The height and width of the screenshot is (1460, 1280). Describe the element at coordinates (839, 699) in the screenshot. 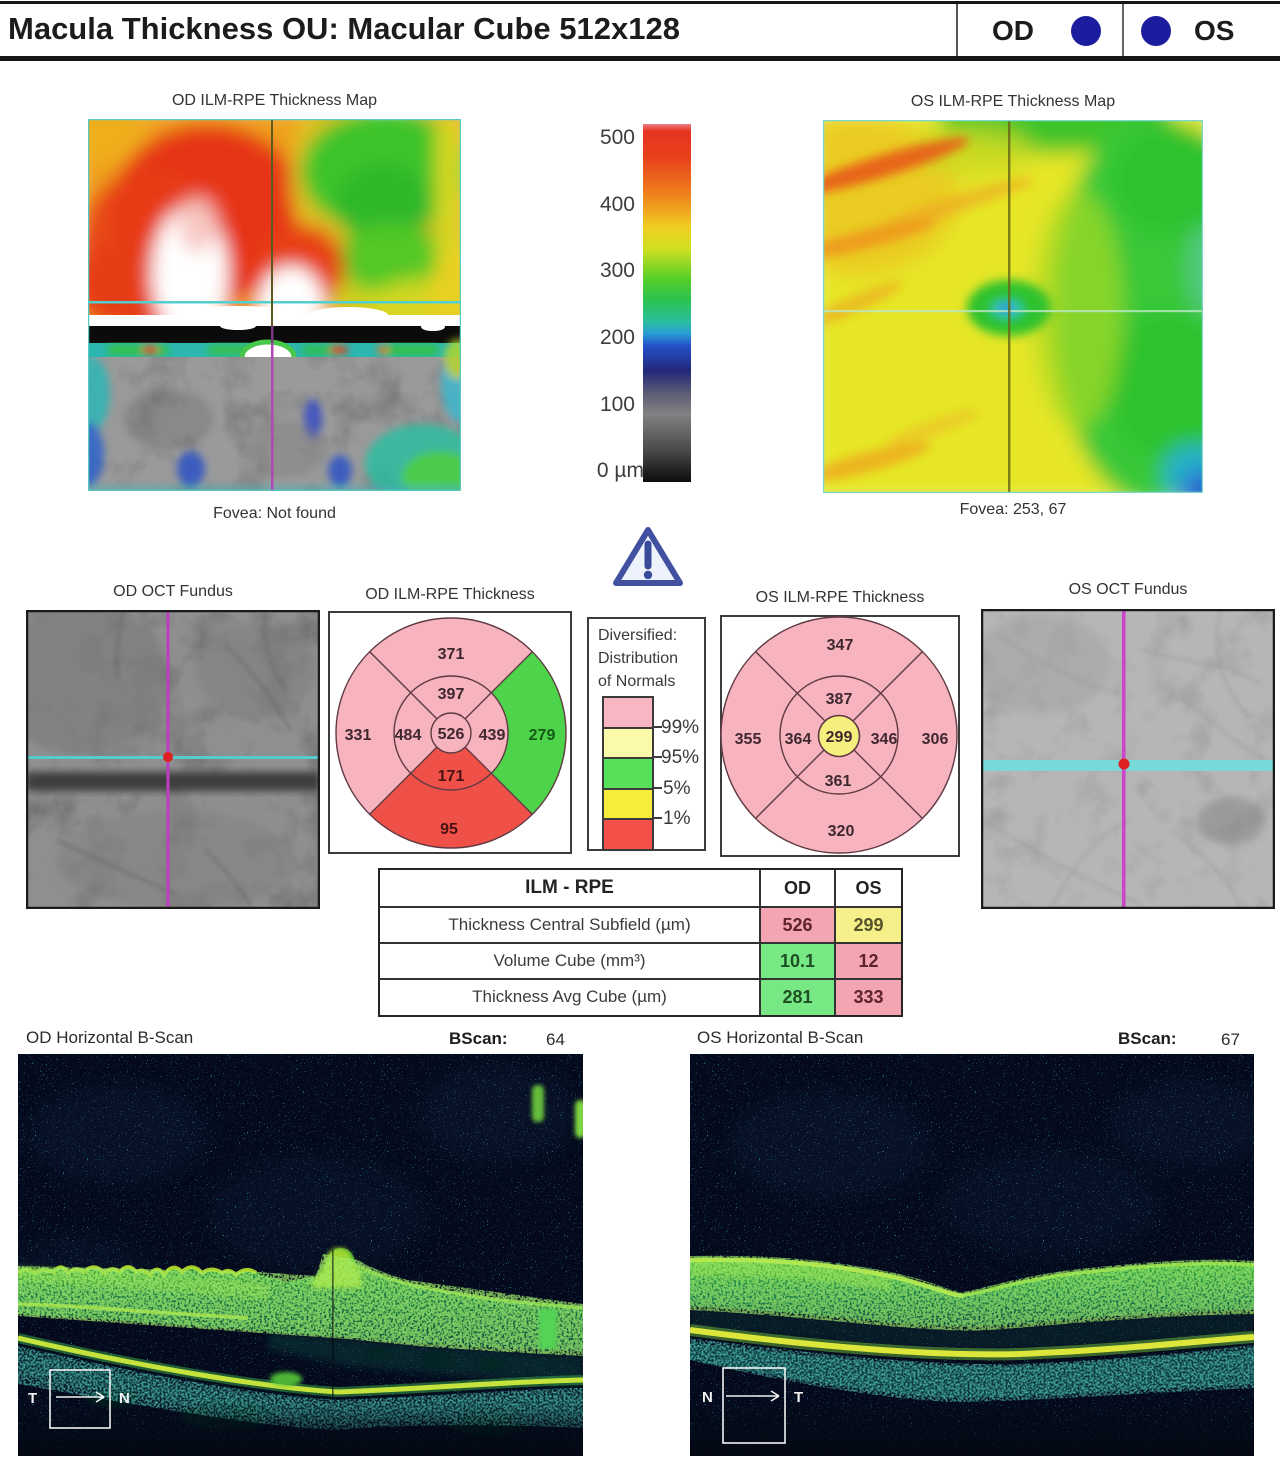

I see `svg-text: 387` at that location.